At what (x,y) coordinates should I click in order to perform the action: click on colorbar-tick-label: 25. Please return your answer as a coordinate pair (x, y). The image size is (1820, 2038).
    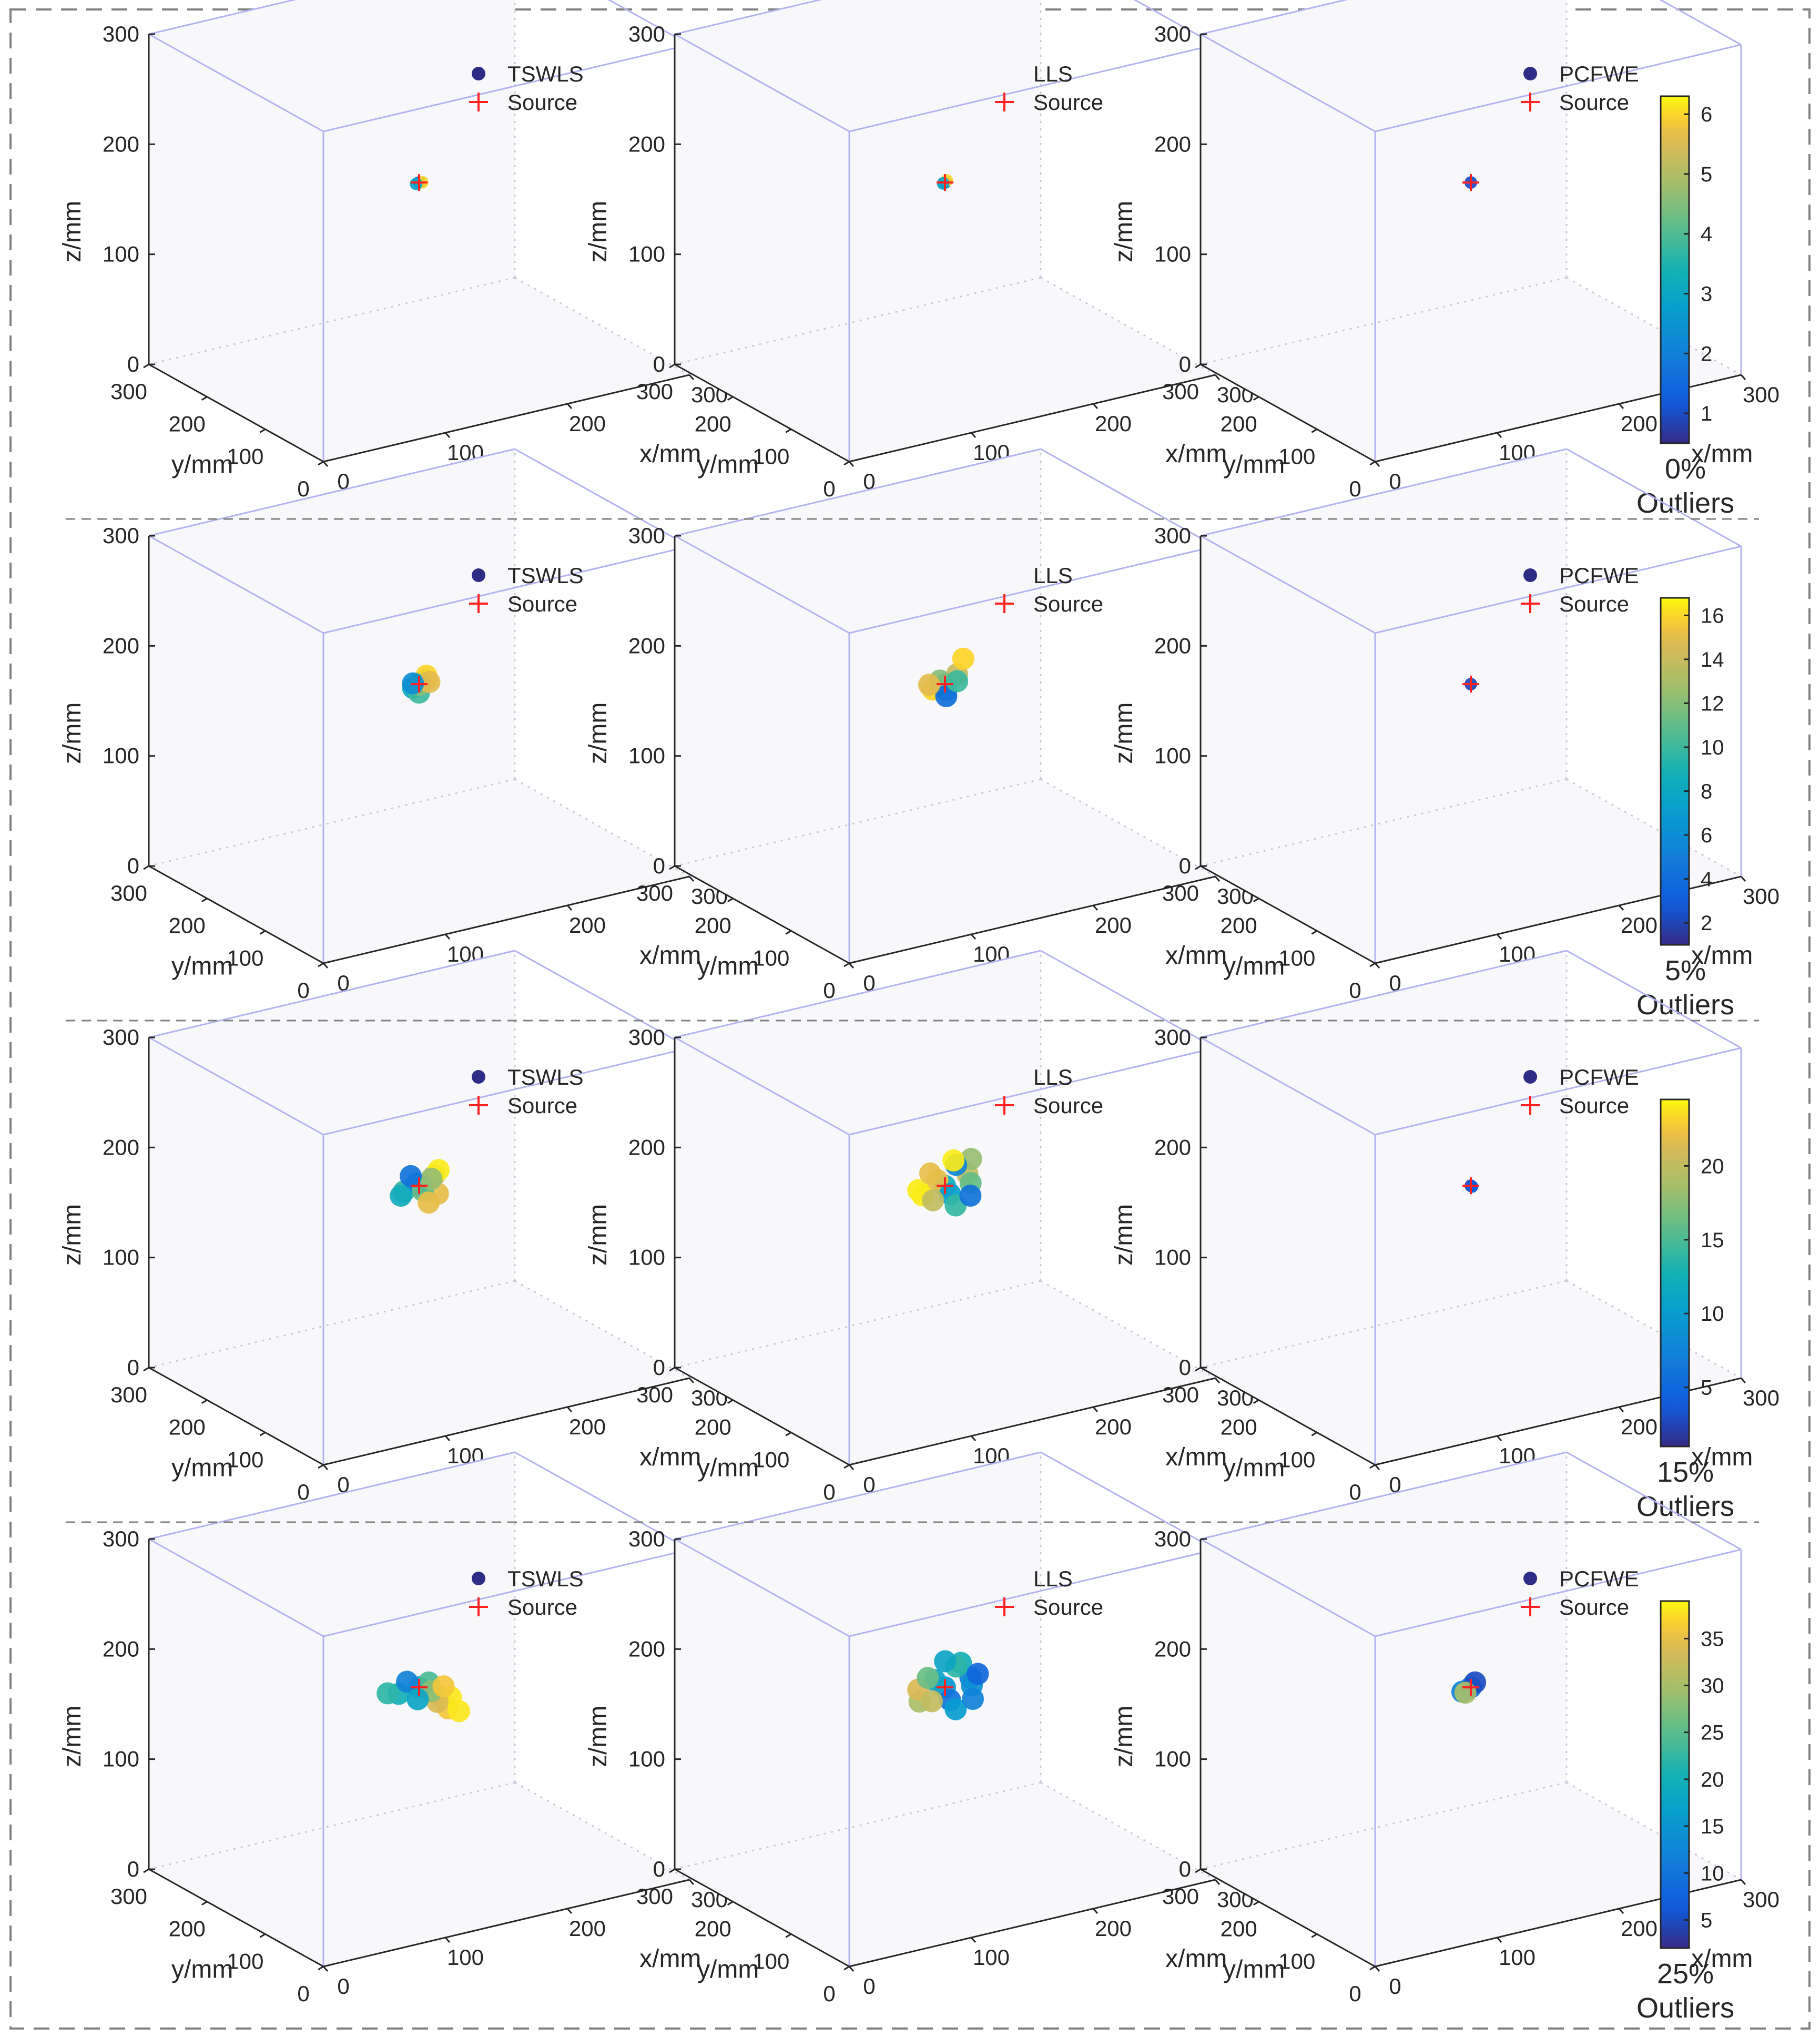
    Looking at the image, I should click on (1712, 1733).